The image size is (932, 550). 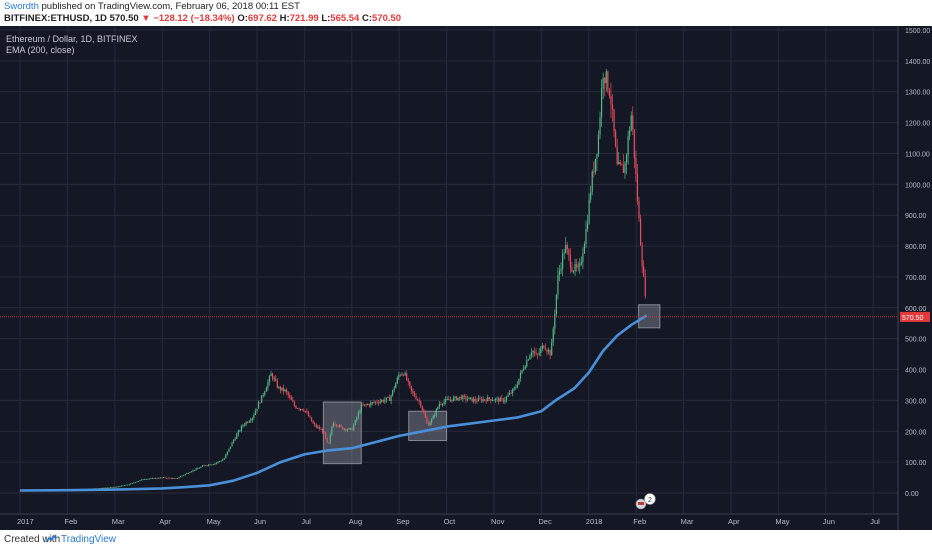 What do you see at coordinates (118, 521) in the screenshot?
I see `x-tick-label: Mar` at bounding box center [118, 521].